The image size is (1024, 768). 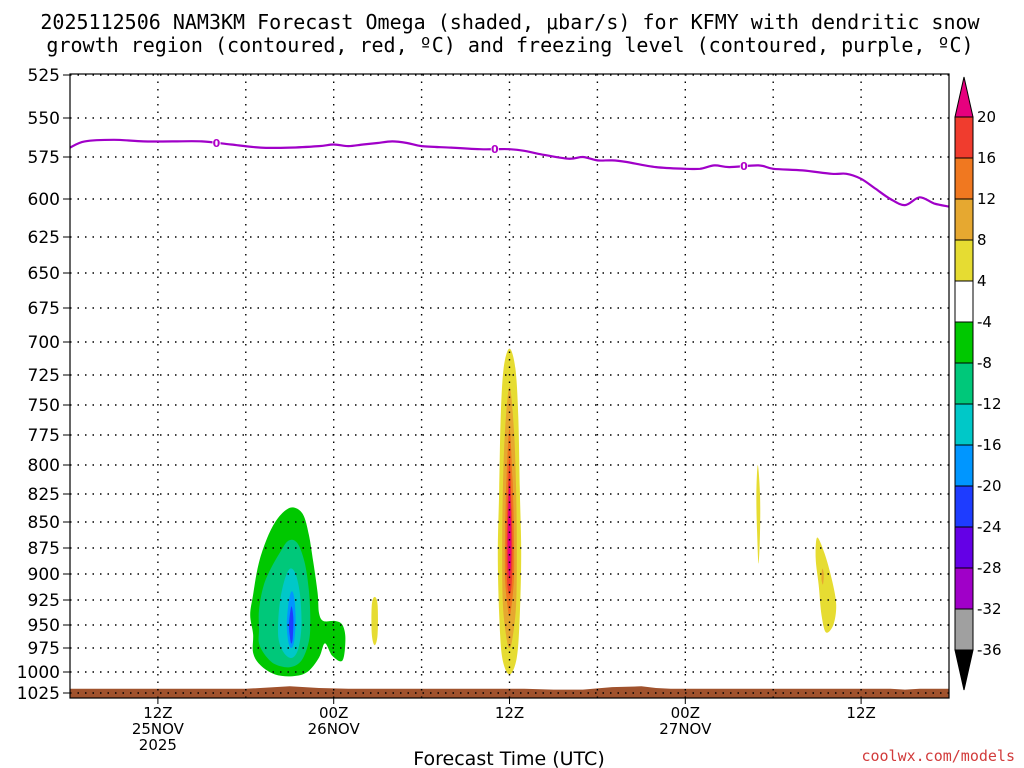 I want to click on y-tick-label-525: 525, so click(x=44, y=76).